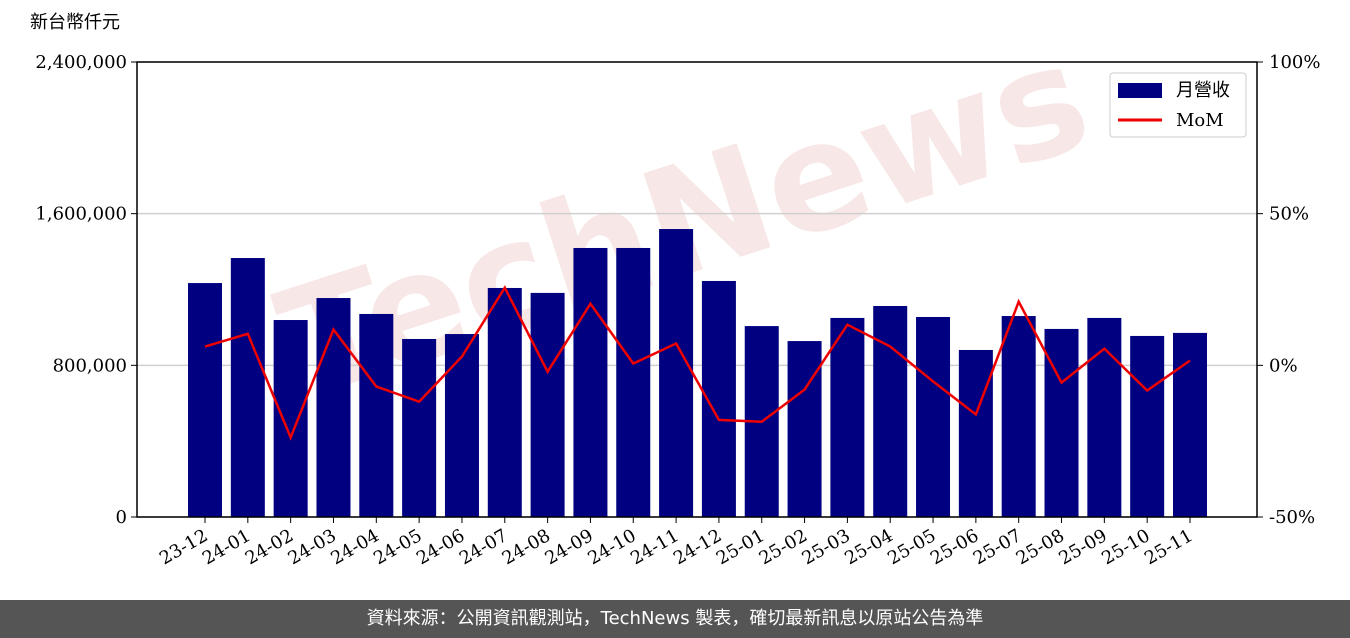  Describe the element at coordinates (81, 62) in the screenshot. I see `y-tick-label: 2,400,000` at that location.